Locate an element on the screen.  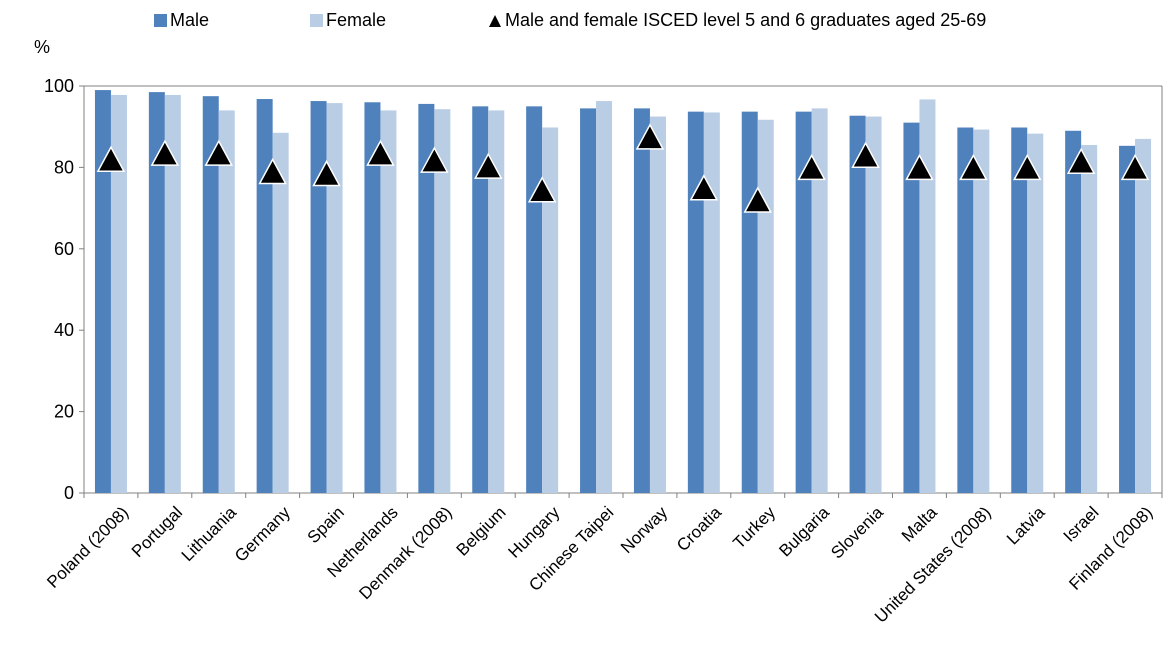
x-category-label: Croatia is located at coordinates (699, 529).